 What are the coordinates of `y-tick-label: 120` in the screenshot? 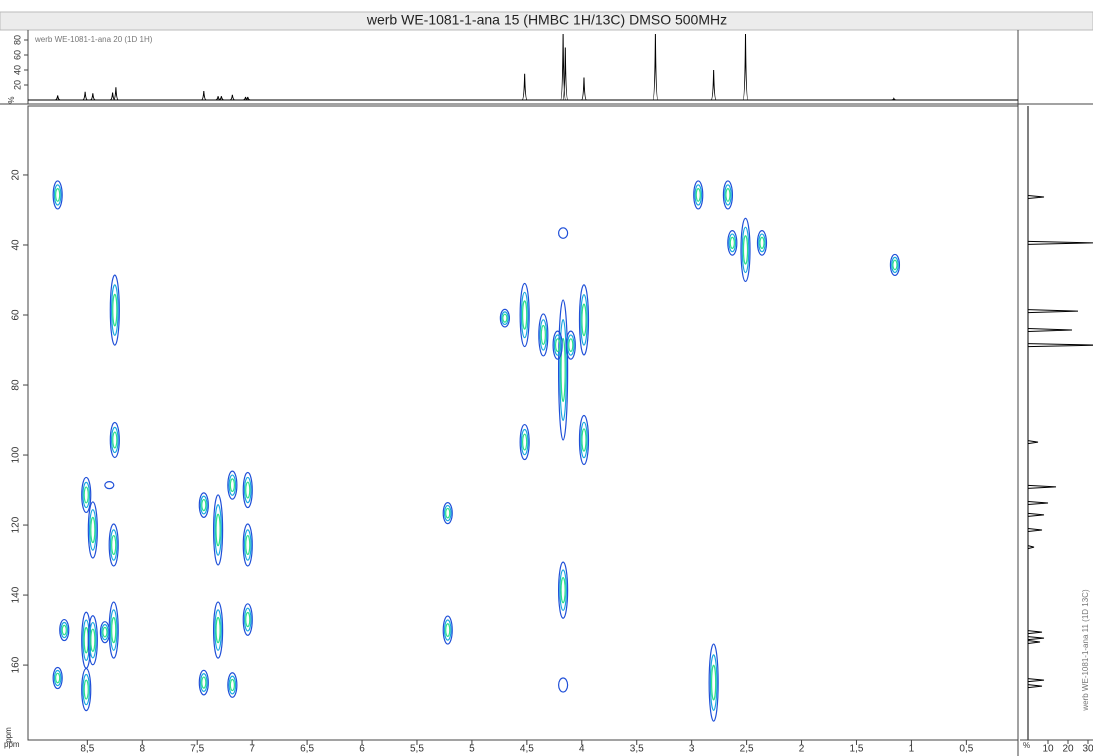 It's located at (16, 524).